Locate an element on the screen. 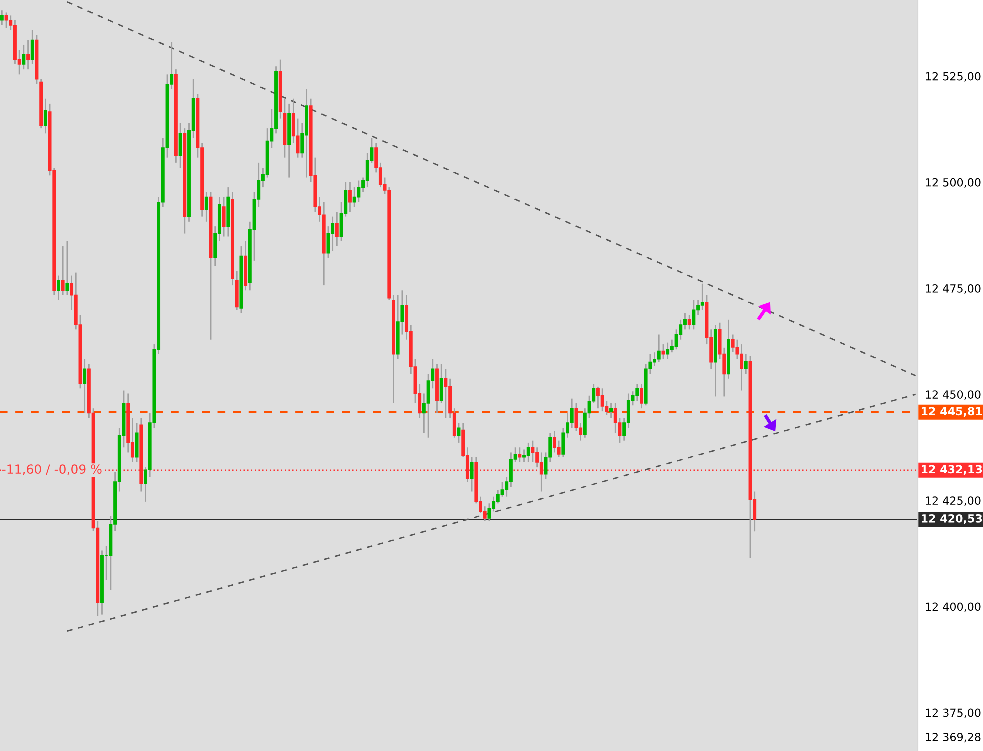 This screenshot has width=983, height=751. y-tick-label: 12 375,00 is located at coordinates (953, 713).